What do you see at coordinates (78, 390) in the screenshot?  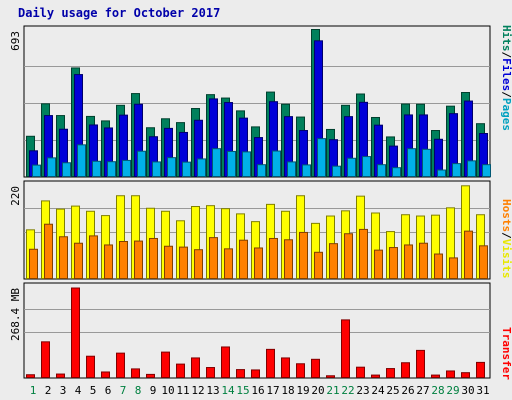 I see `x-tick-label-day-4: 4` at bounding box center [78, 390].